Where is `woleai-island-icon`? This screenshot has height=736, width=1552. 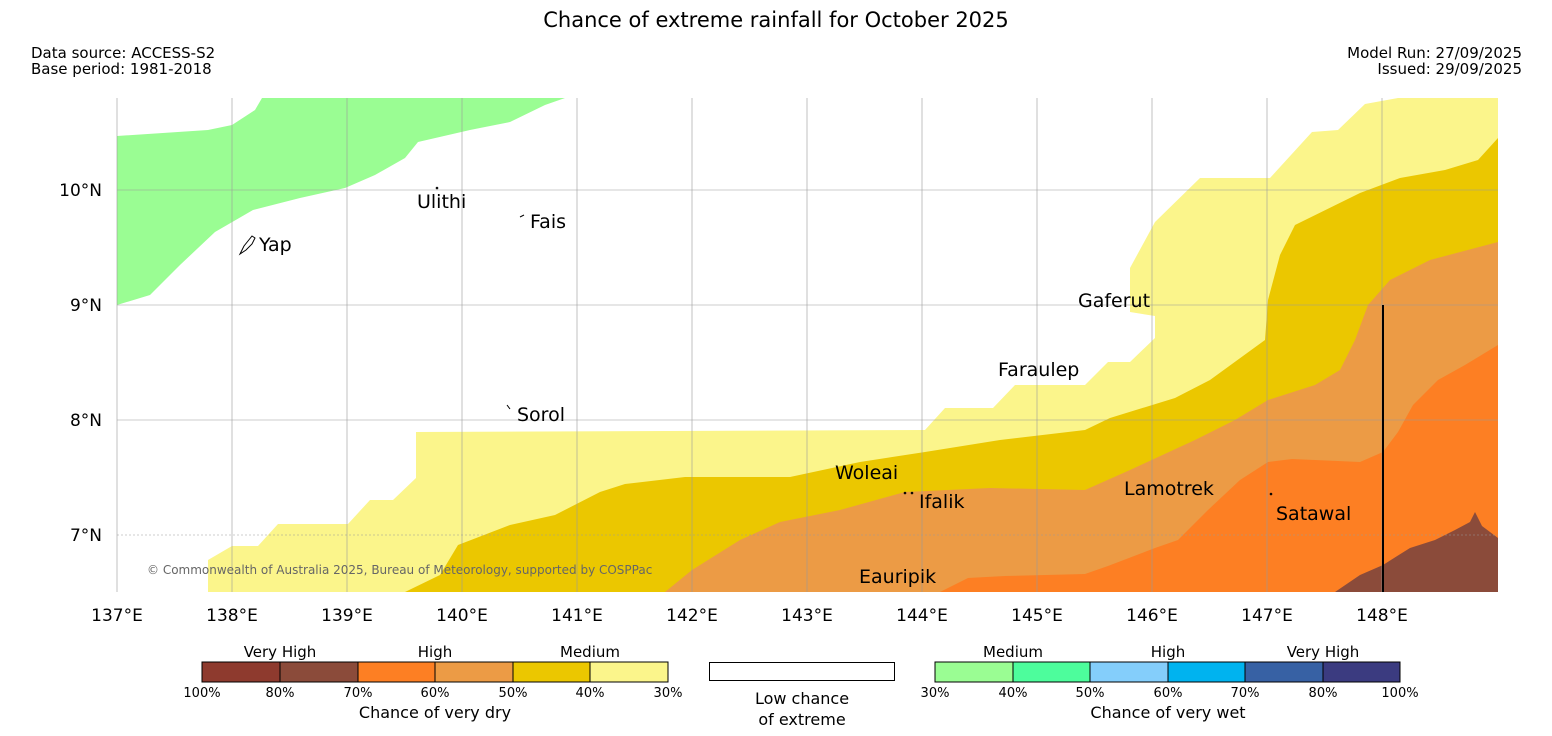
woleai-island-icon is located at coordinates (905, 493).